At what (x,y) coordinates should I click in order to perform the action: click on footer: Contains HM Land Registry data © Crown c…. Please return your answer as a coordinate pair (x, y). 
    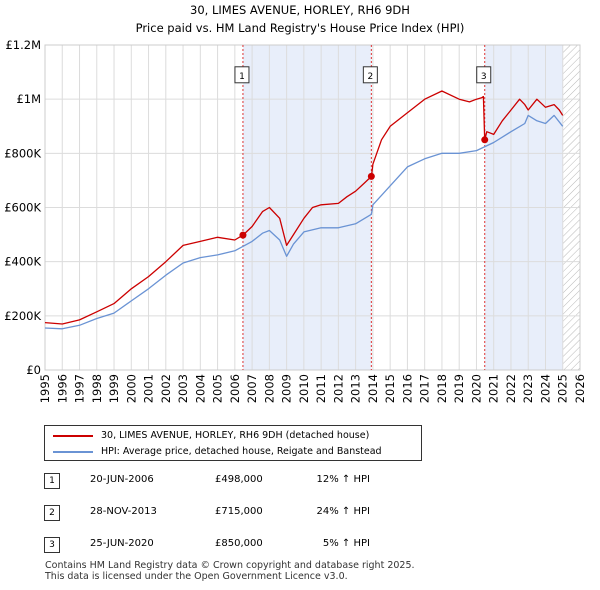
    Looking at the image, I should click on (230, 571).